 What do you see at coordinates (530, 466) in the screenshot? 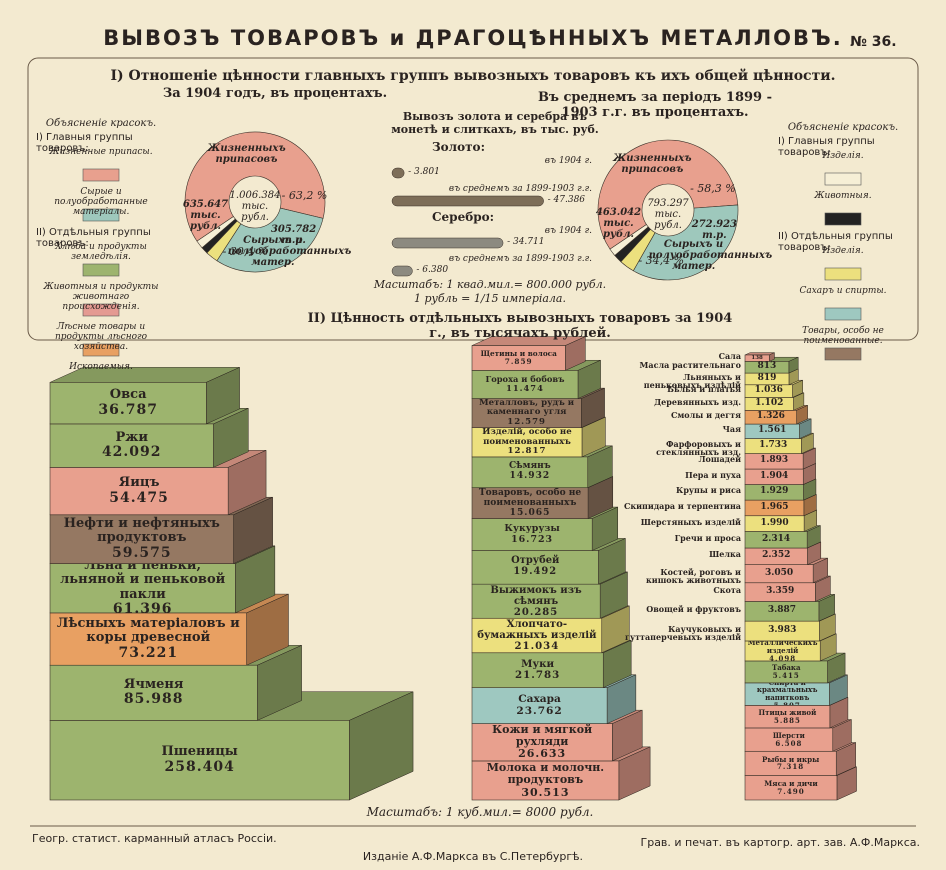
I see `block-name: Сѣмянъ` at bounding box center [530, 466].